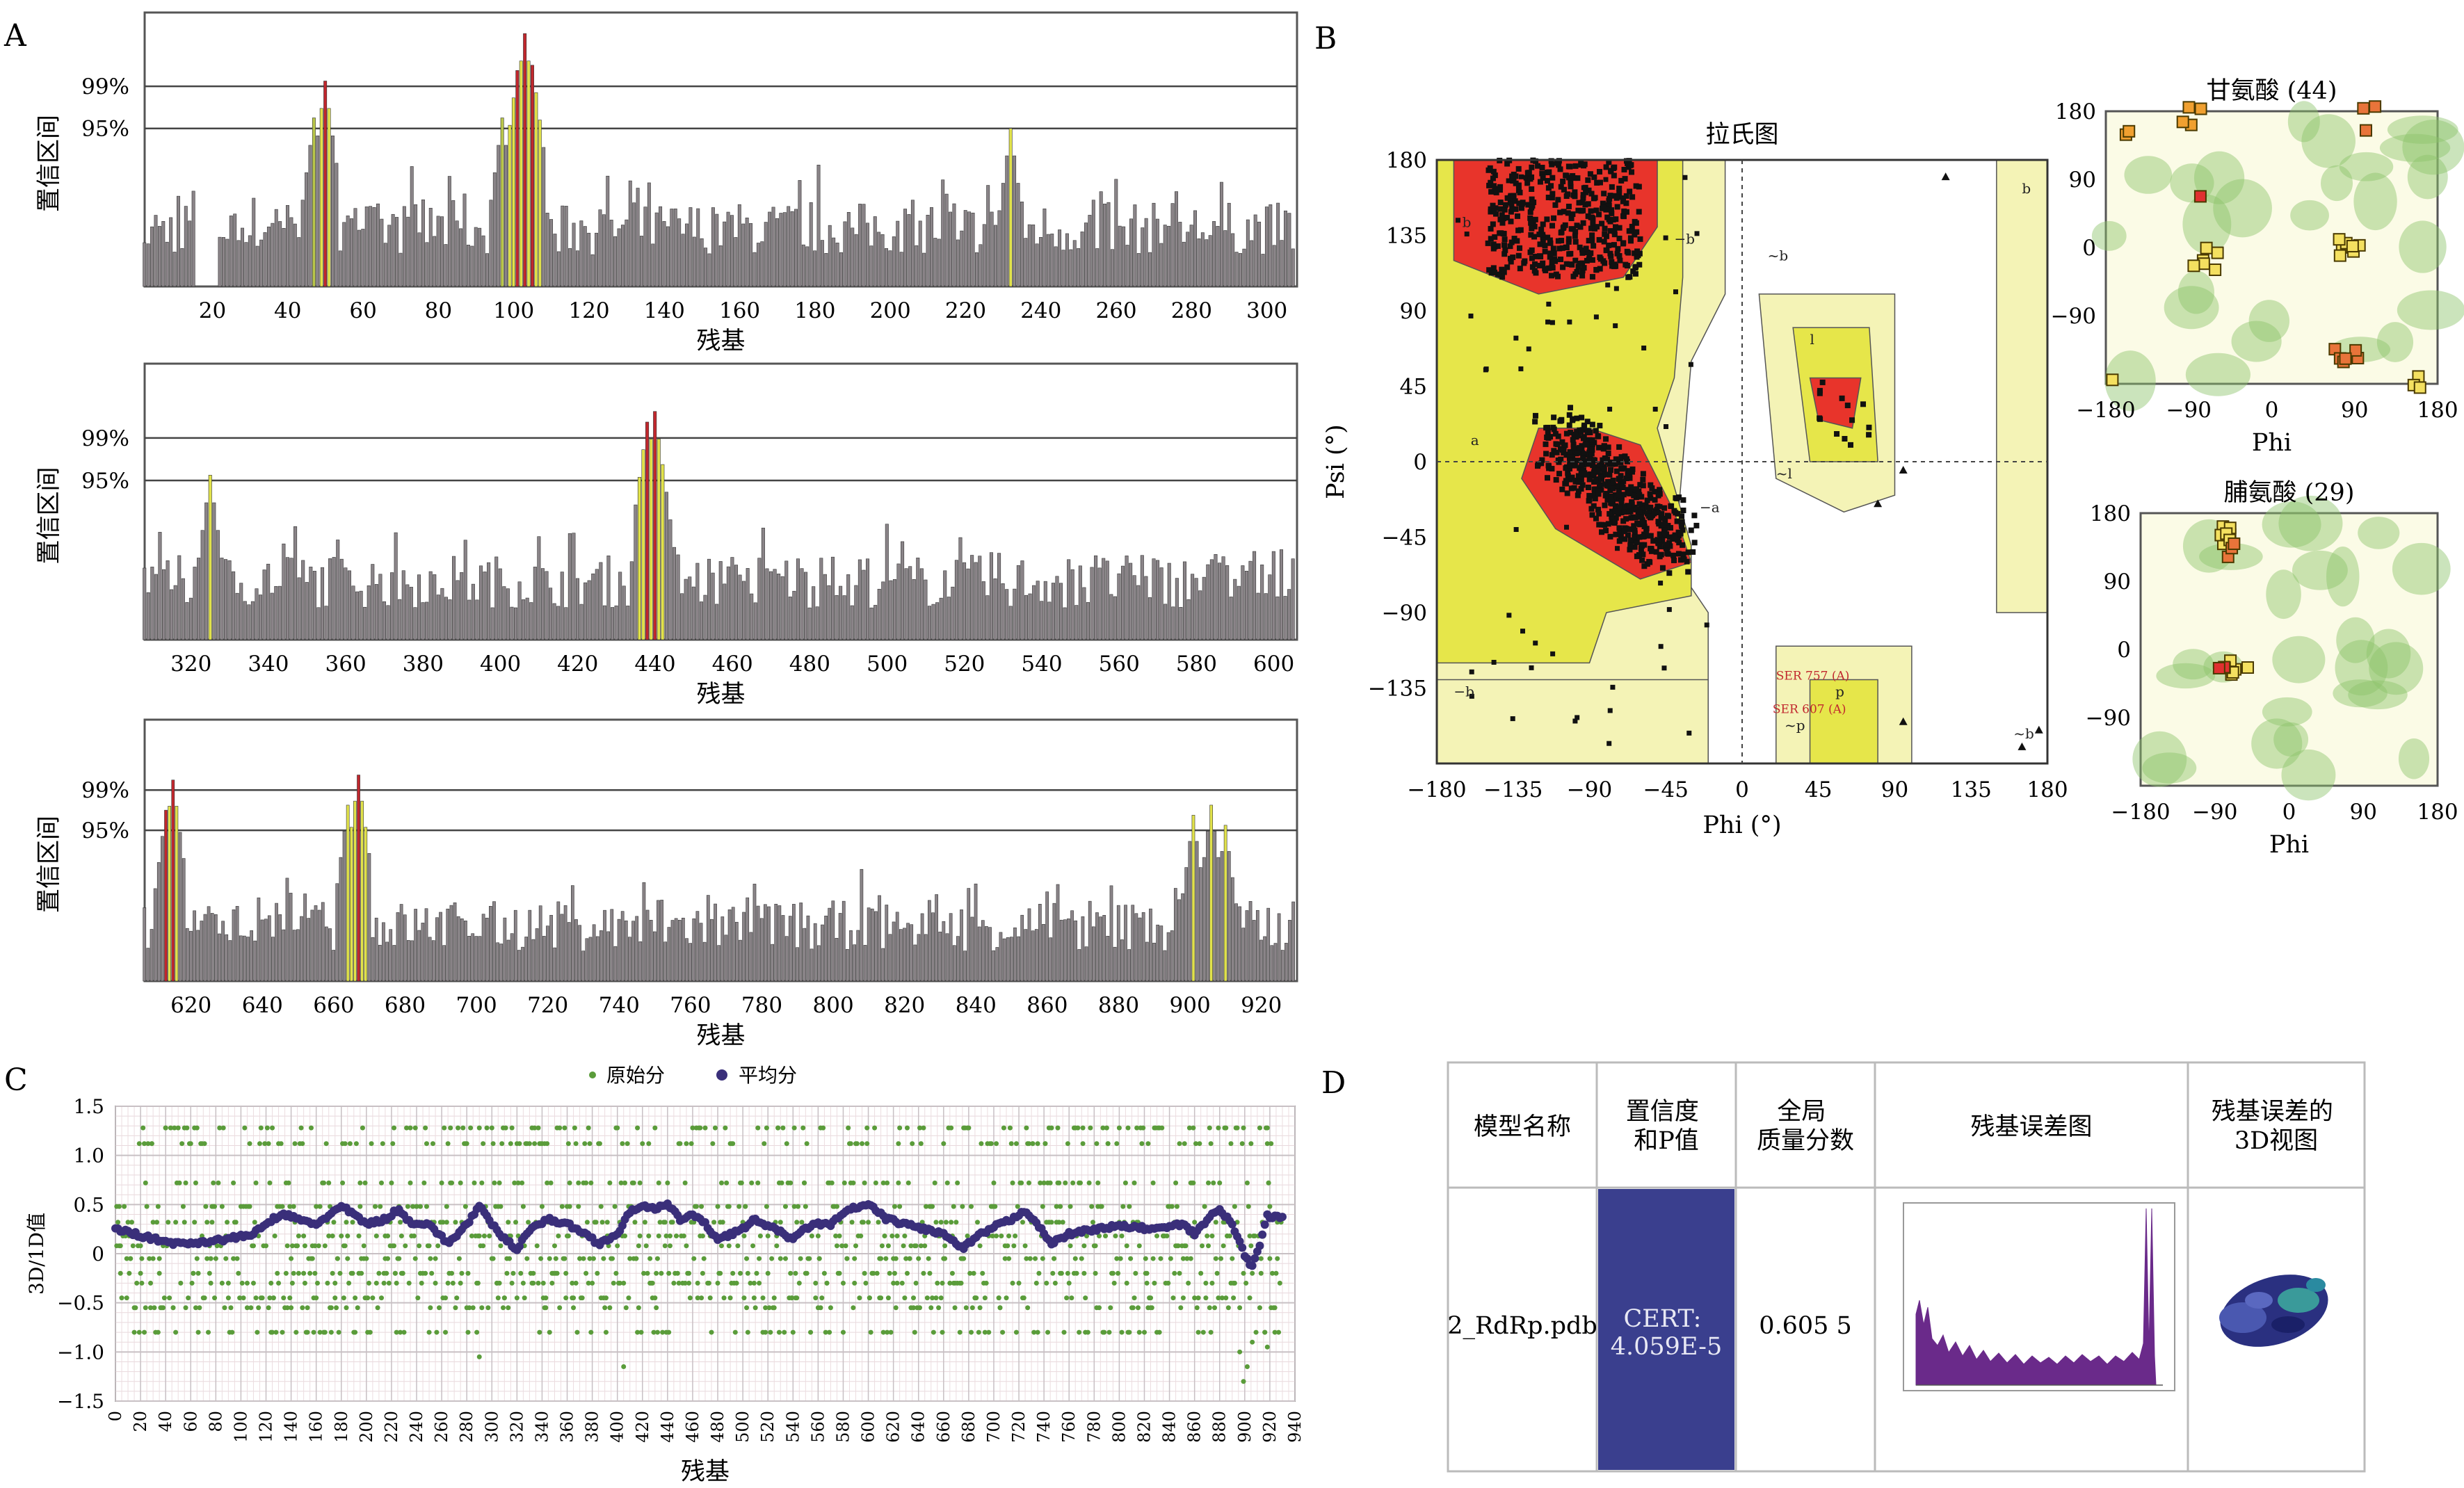 This screenshot has height=1488, width=2464. What do you see at coordinates (1666, 789) in the screenshot?
I see `x-tick-label: −45` at bounding box center [1666, 789].